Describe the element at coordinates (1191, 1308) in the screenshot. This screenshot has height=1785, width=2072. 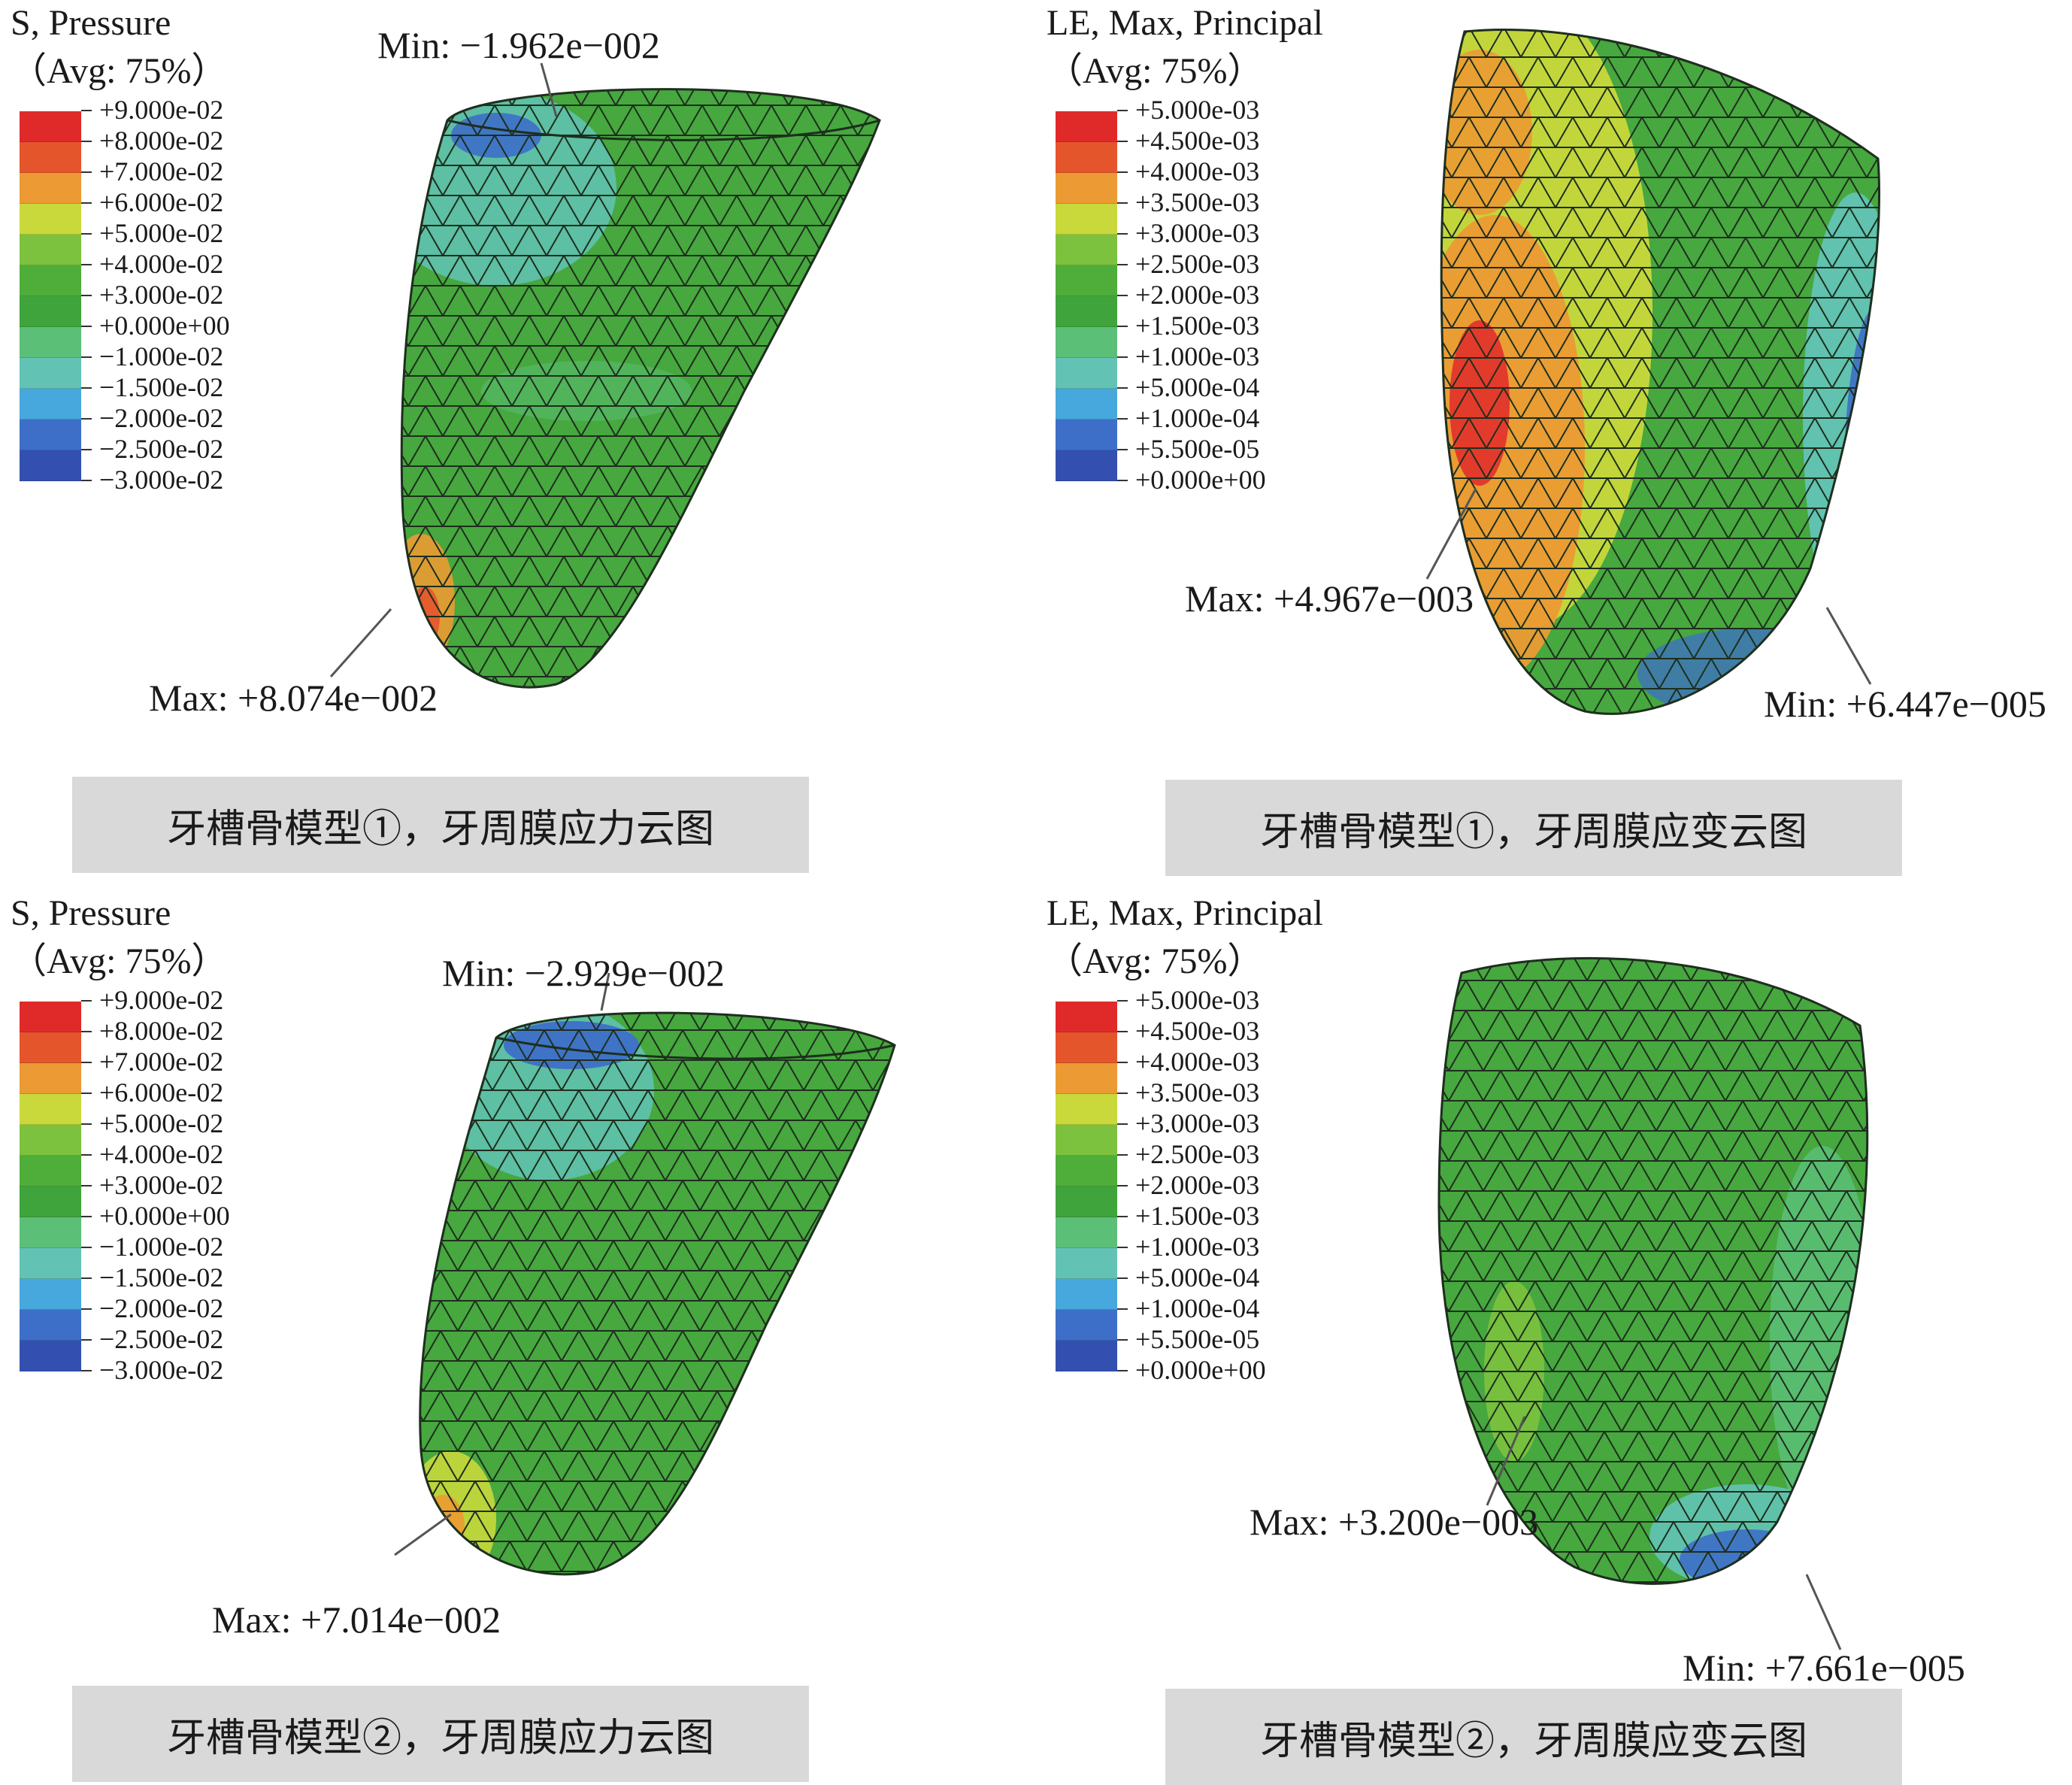
I see `legend-tick-label: +1.000e-04` at that location.